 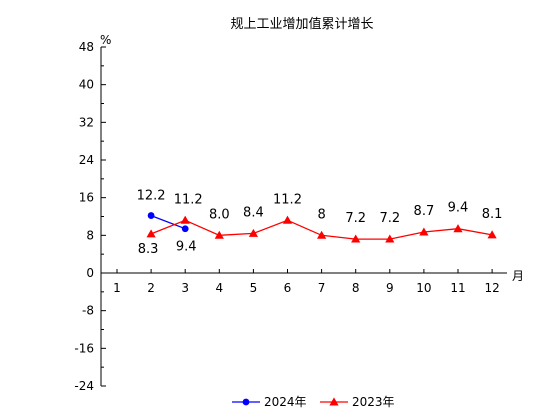 I want to click on data-label: 8.4, so click(x=253, y=212).